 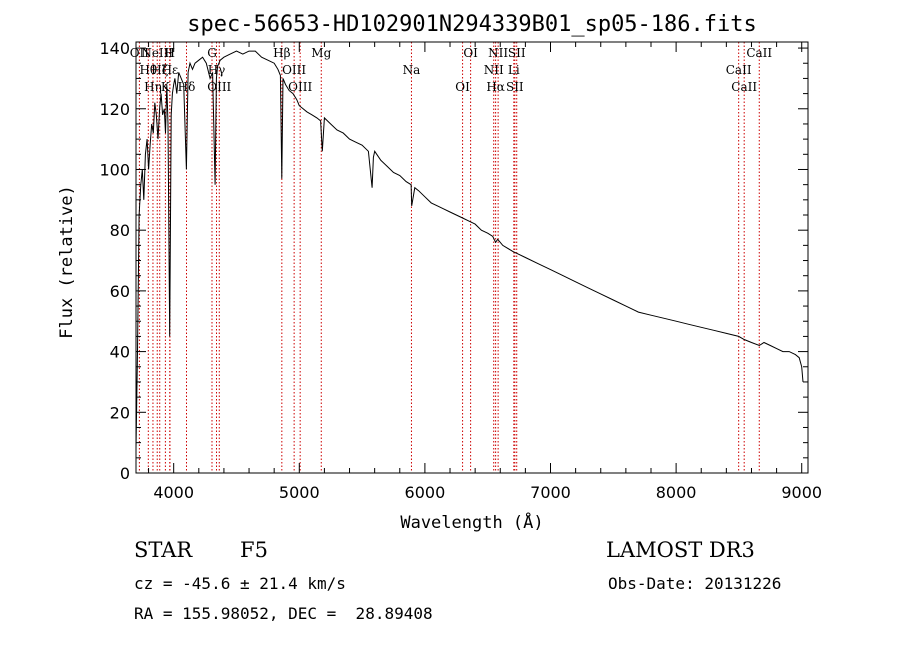 What do you see at coordinates (695, 583) in the screenshot?
I see `observation-date: Obs-Date: 20131226` at bounding box center [695, 583].